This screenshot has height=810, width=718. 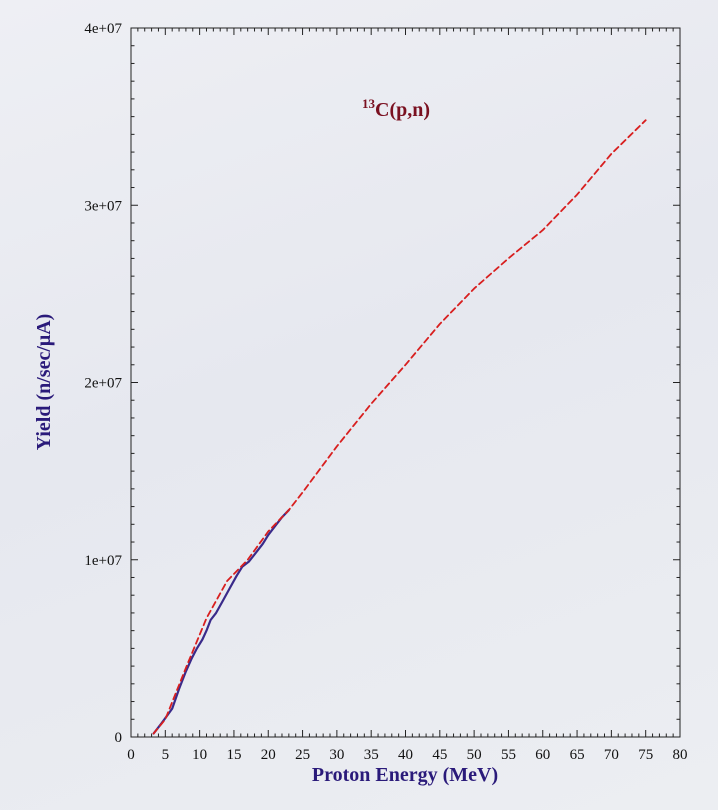 What do you see at coordinates (542, 755) in the screenshot?
I see `x-tick-label: 60` at bounding box center [542, 755].